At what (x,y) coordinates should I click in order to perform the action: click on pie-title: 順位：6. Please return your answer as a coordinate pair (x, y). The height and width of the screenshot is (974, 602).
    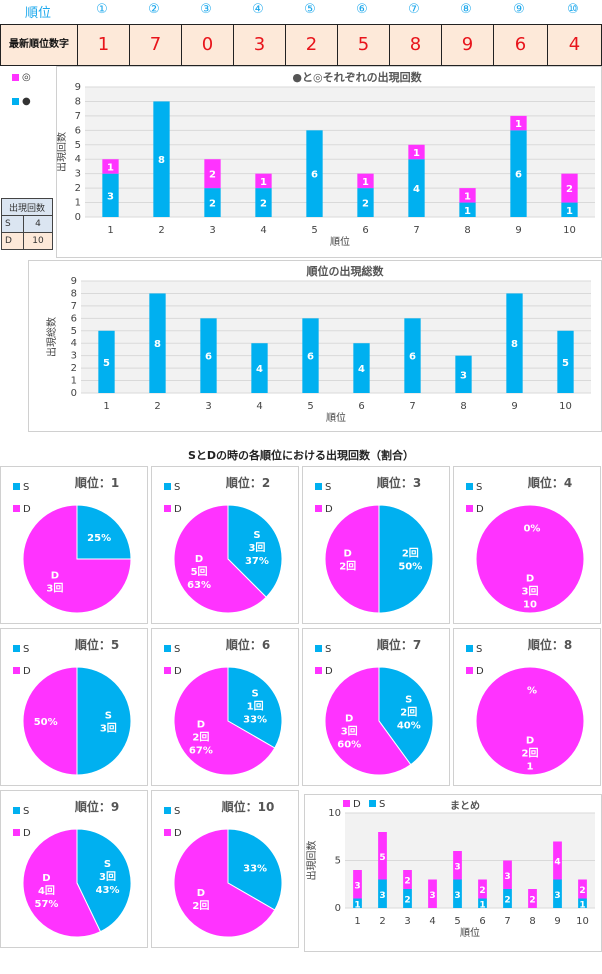
    Looking at the image, I should click on (247, 644).